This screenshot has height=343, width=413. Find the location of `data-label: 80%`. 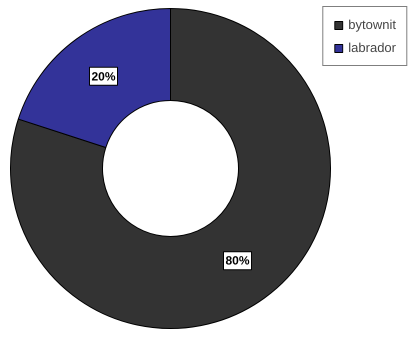

data-label: 80% is located at coordinates (238, 261).